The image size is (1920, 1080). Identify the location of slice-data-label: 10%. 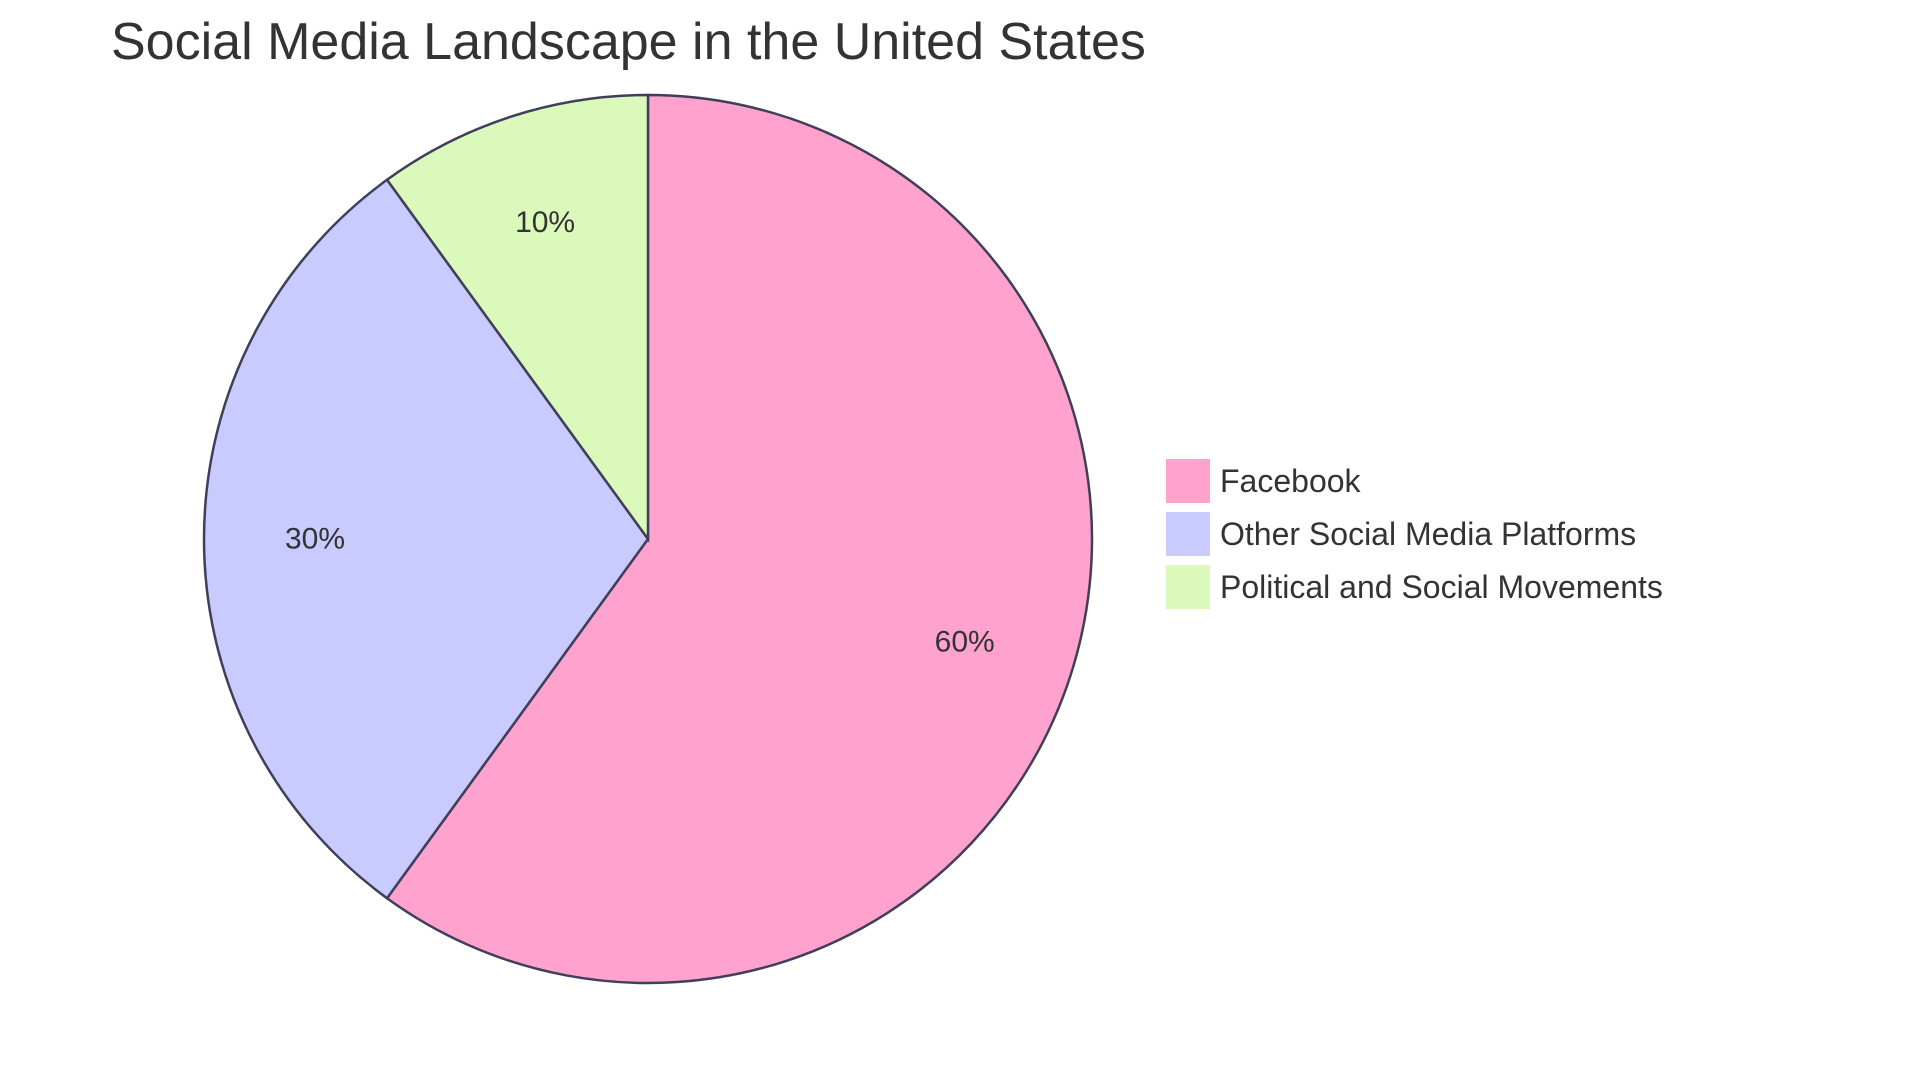
(545, 222).